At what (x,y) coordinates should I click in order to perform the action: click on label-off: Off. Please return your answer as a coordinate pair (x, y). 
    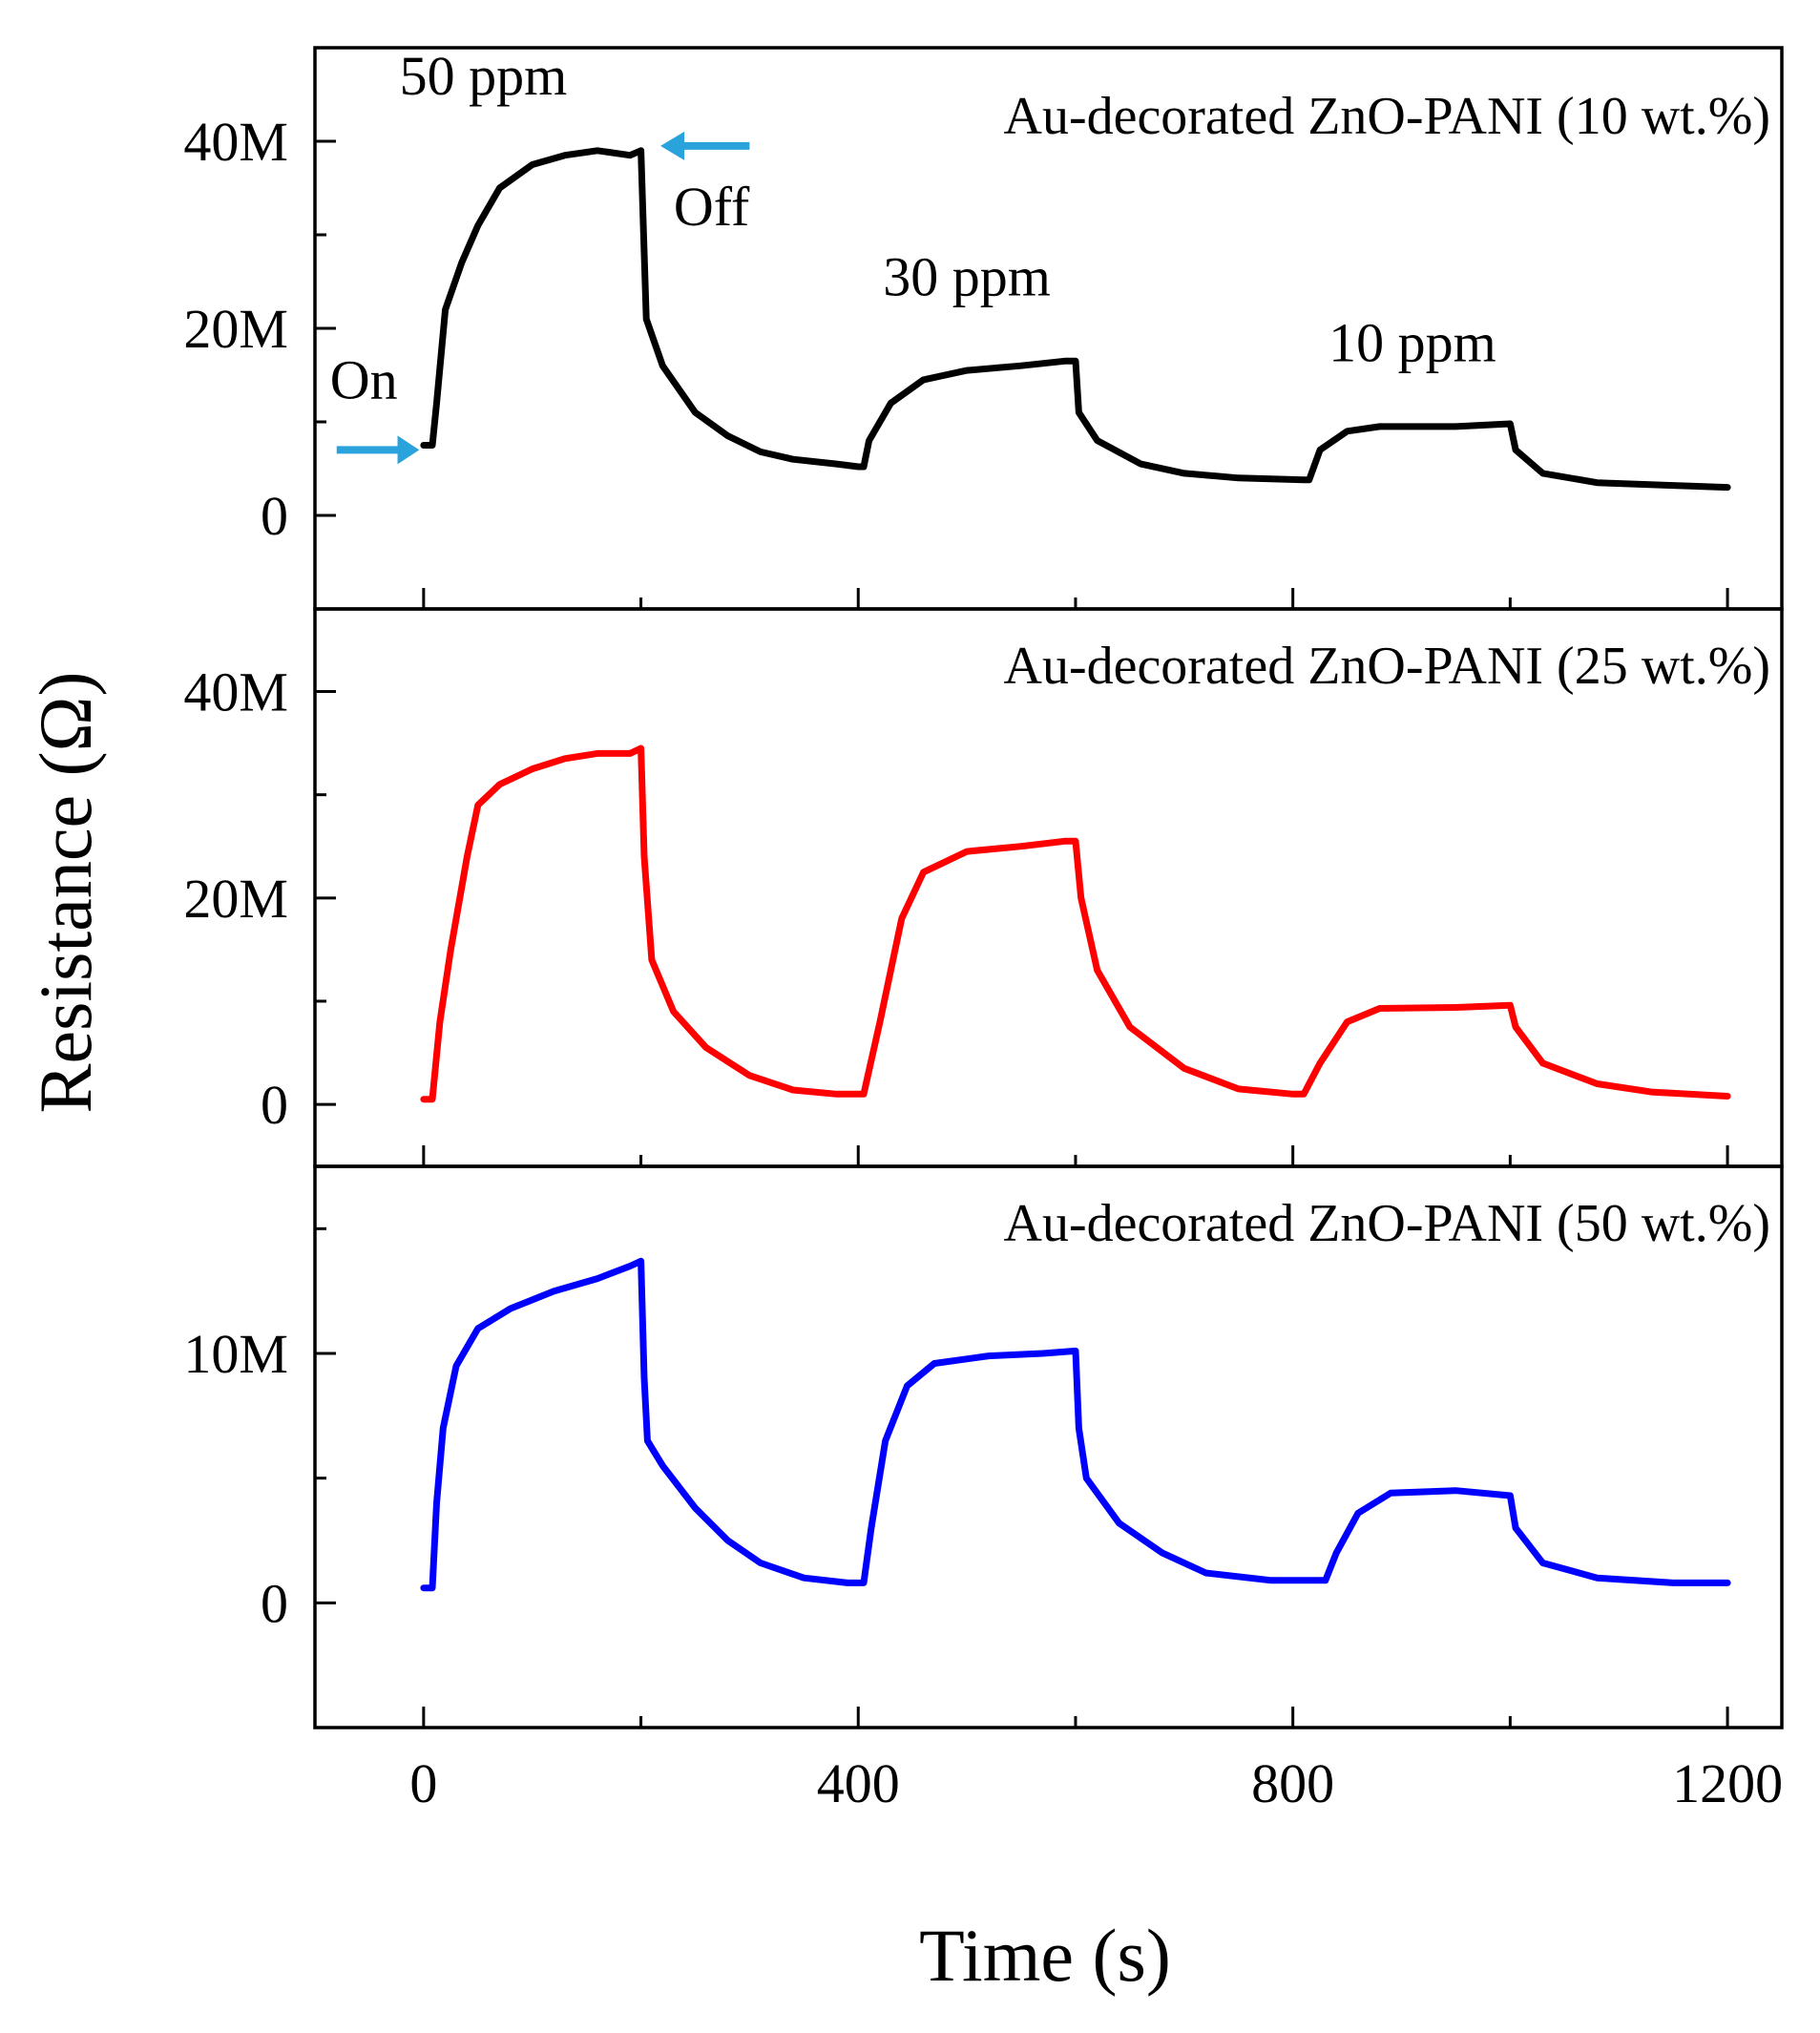
    Looking at the image, I should click on (712, 207).